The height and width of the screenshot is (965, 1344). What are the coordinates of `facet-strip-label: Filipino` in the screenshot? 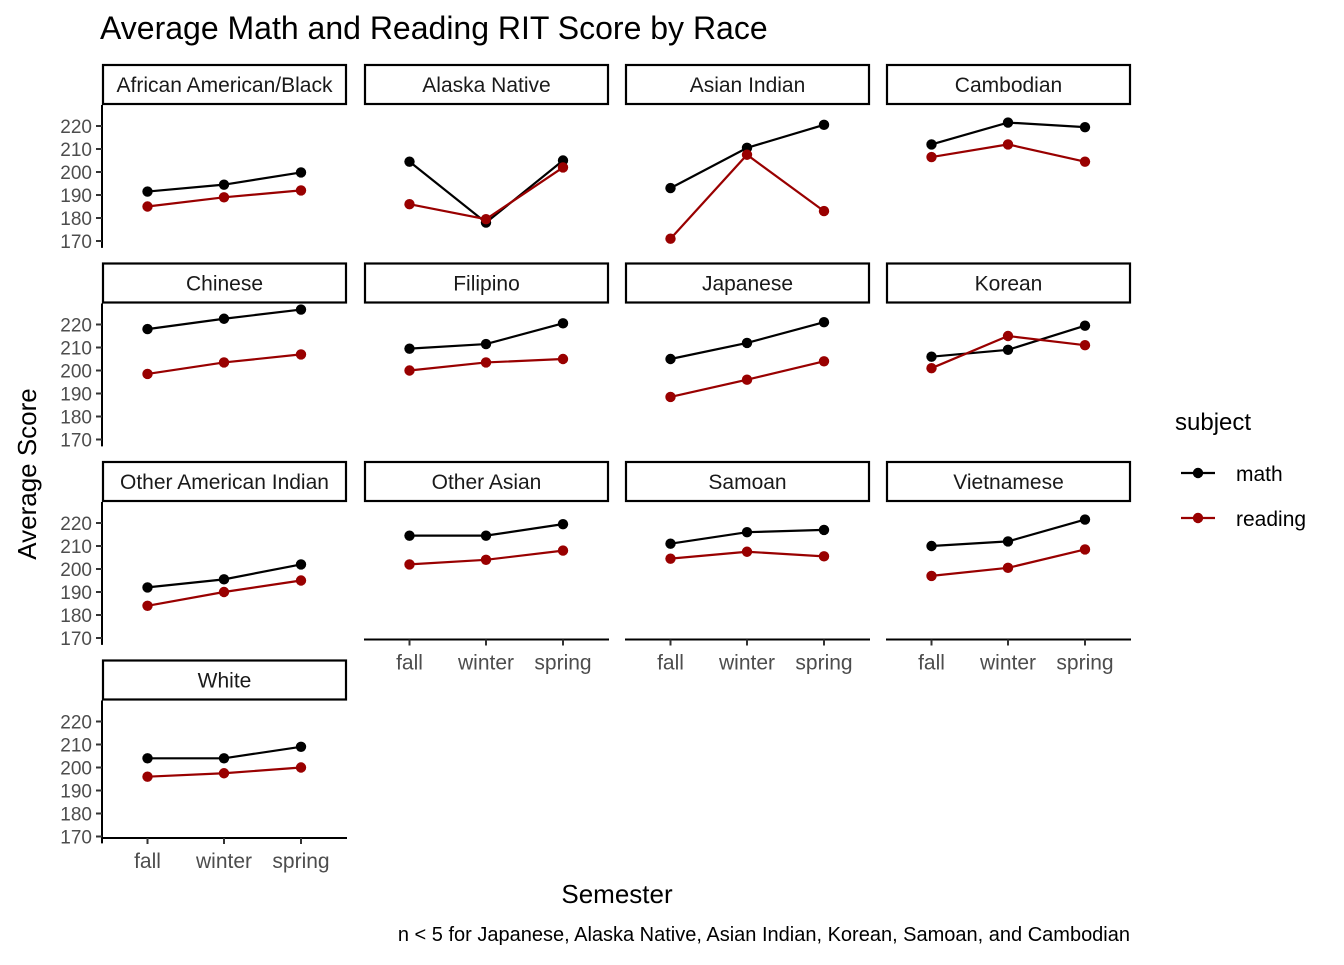 It's located at (486, 284).